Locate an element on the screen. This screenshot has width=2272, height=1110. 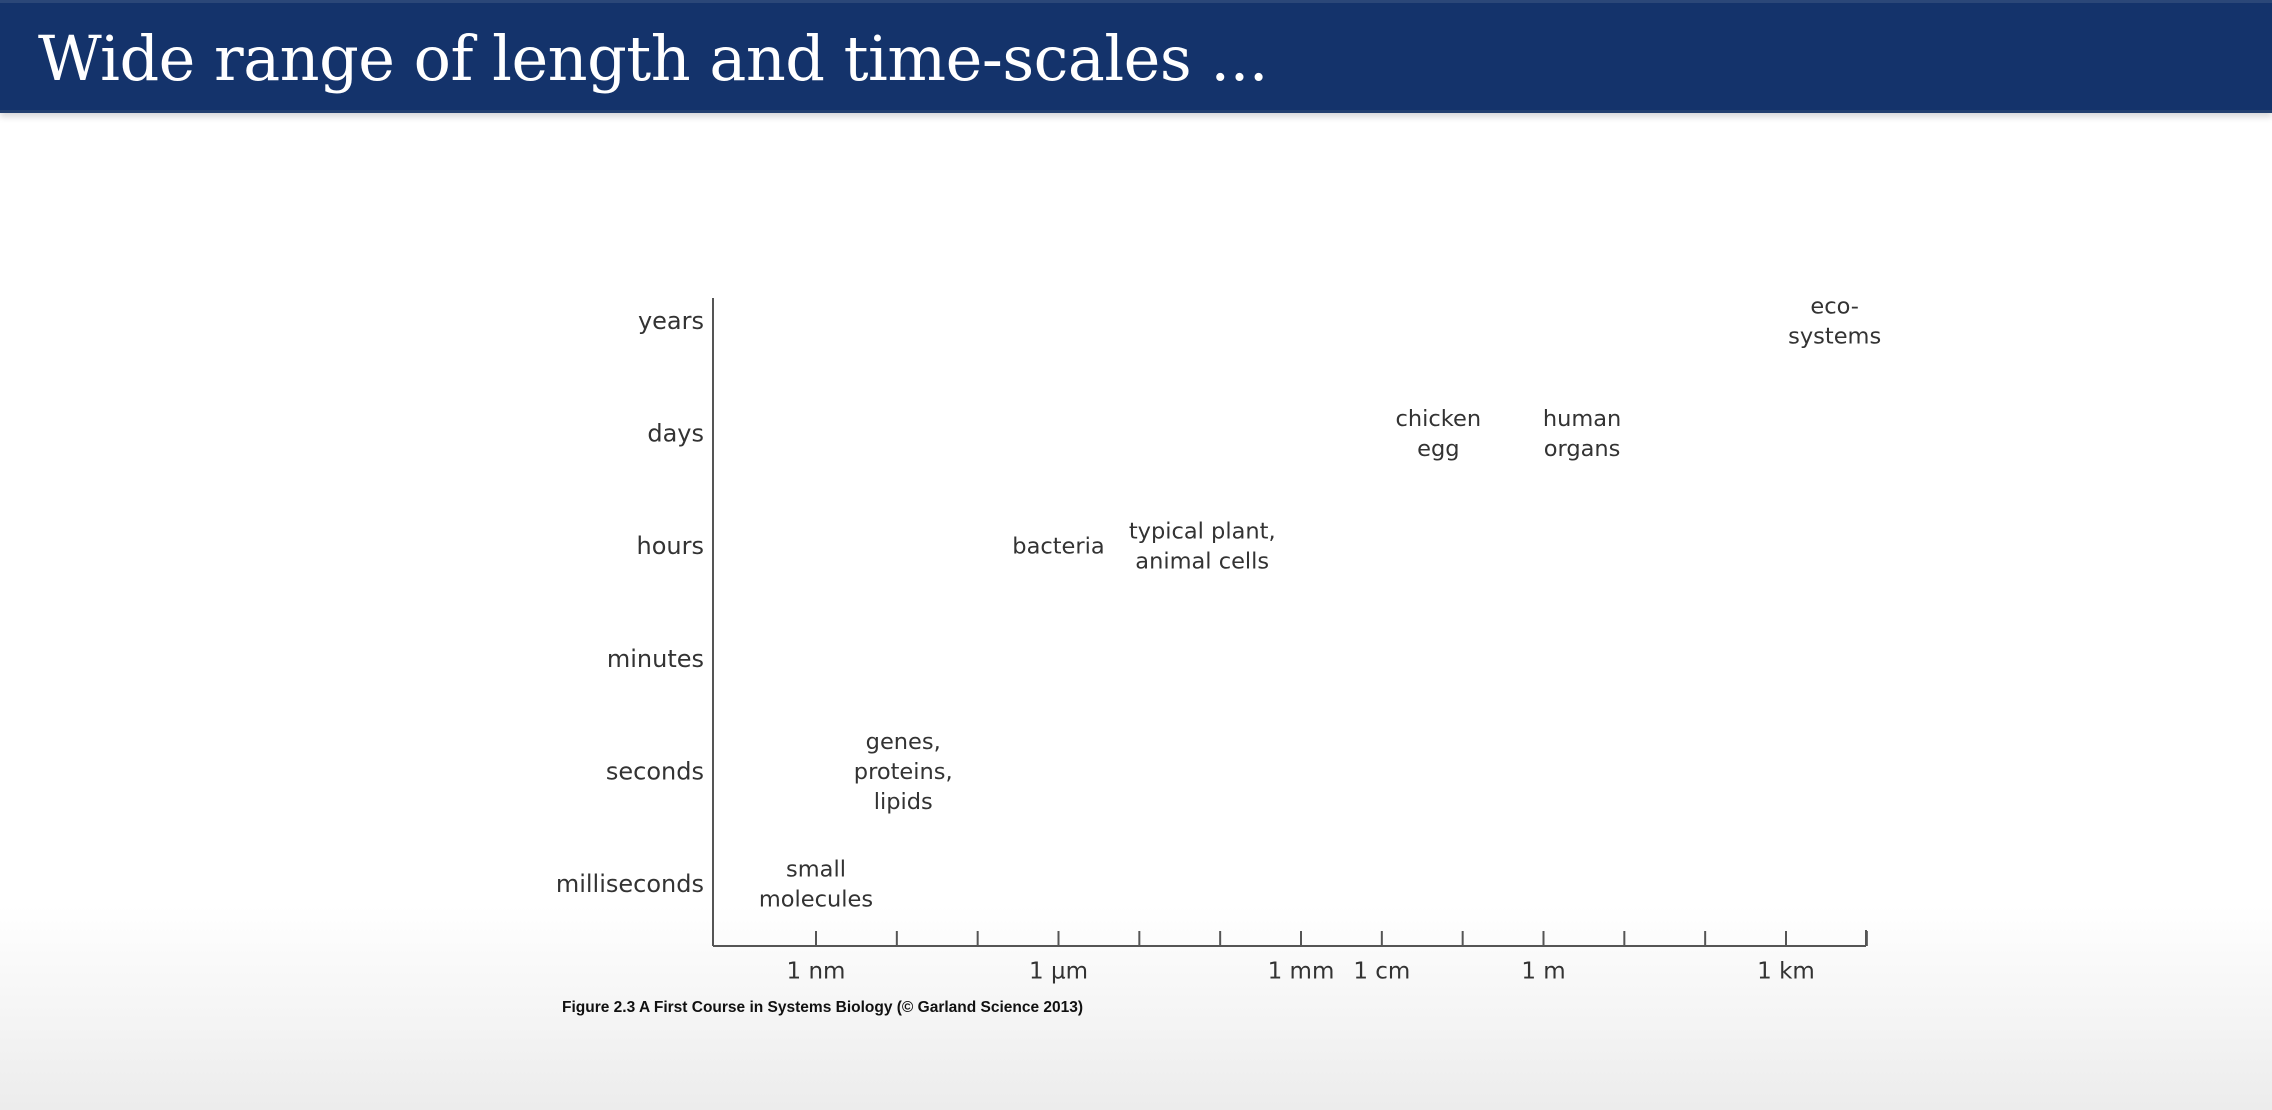
data-point-label-line: egg is located at coordinates (1438, 449).